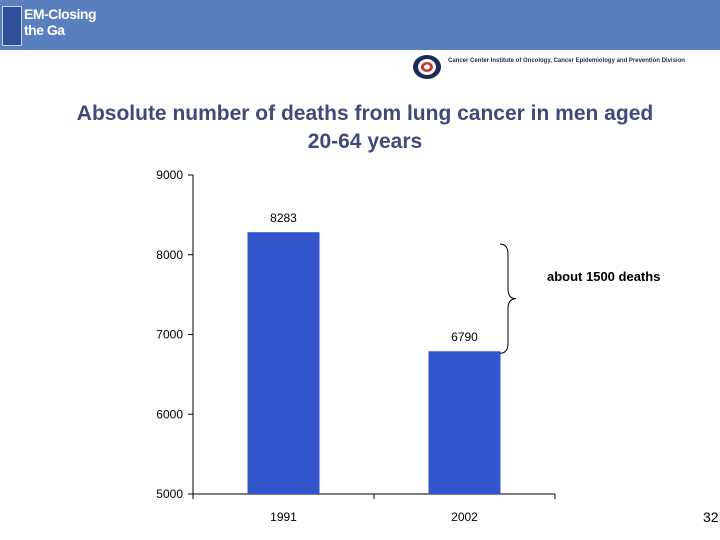  What do you see at coordinates (169, 494) in the screenshot?
I see `y-tick-label: 5000` at bounding box center [169, 494].